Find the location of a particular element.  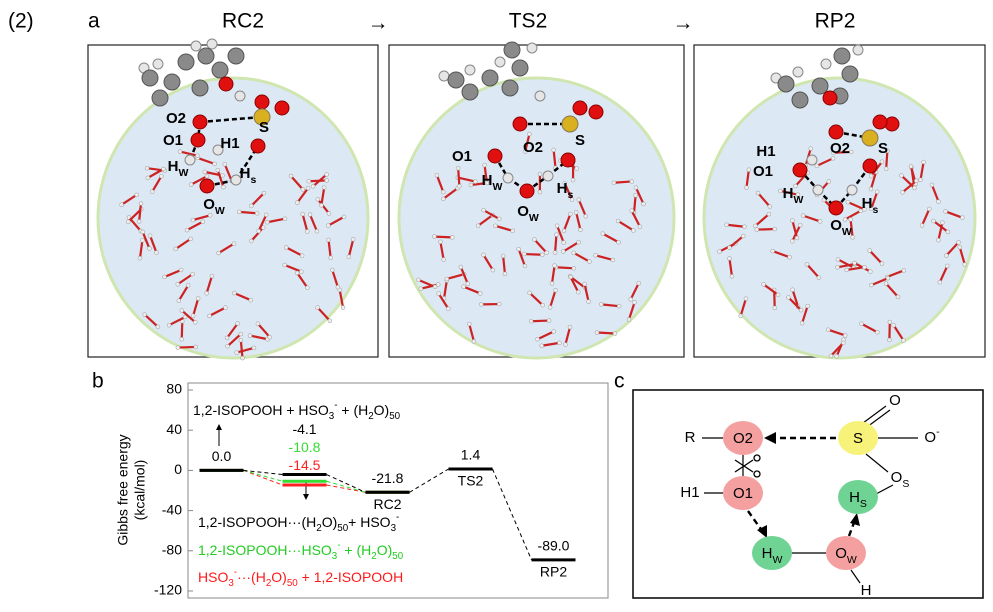

atom-node is located at coordinates (772, 553).